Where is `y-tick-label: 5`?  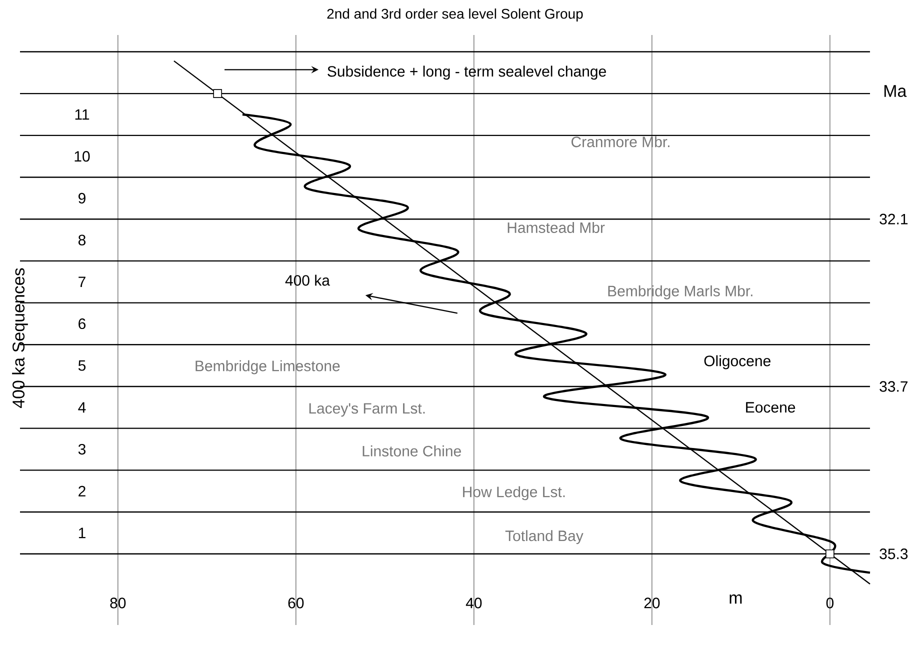
y-tick-label: 5 is located at coordinates (82, 365).